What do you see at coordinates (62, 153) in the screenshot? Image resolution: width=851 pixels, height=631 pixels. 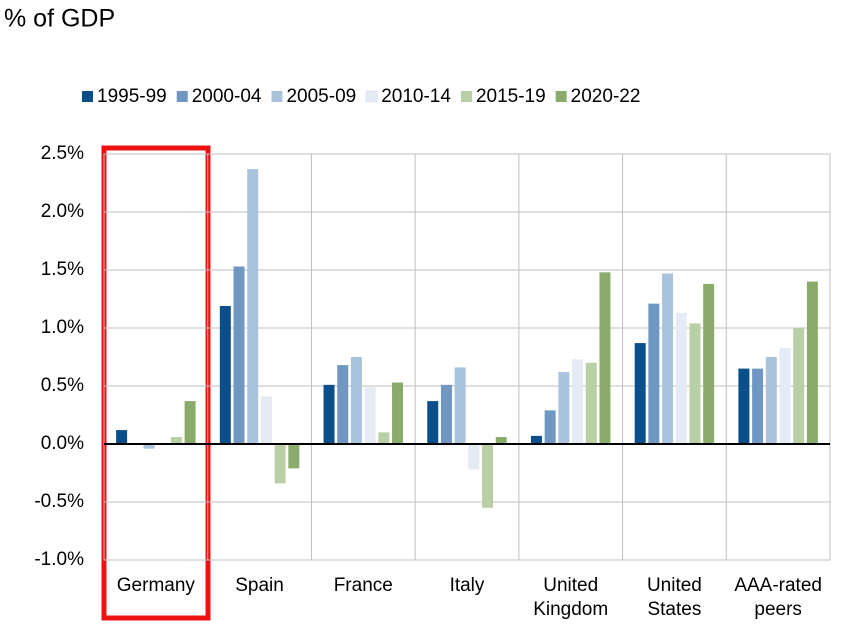 I see `y-tick-label: 2.5%` at bounding box center [62, 153].